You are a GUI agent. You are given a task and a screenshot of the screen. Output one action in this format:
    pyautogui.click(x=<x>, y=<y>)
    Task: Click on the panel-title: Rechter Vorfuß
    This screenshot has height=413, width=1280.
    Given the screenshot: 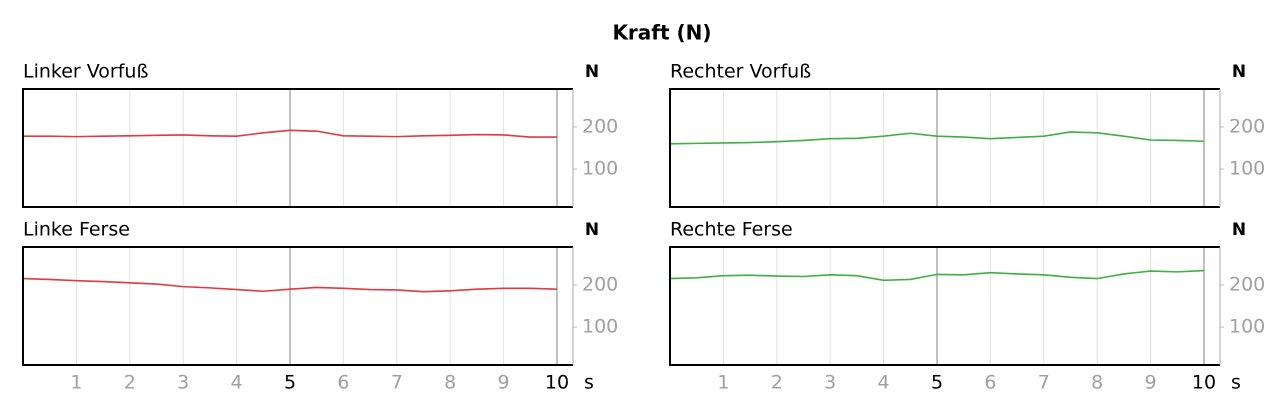 What is the action you would take?
    pyautogui.click(x=740, y=72)
    